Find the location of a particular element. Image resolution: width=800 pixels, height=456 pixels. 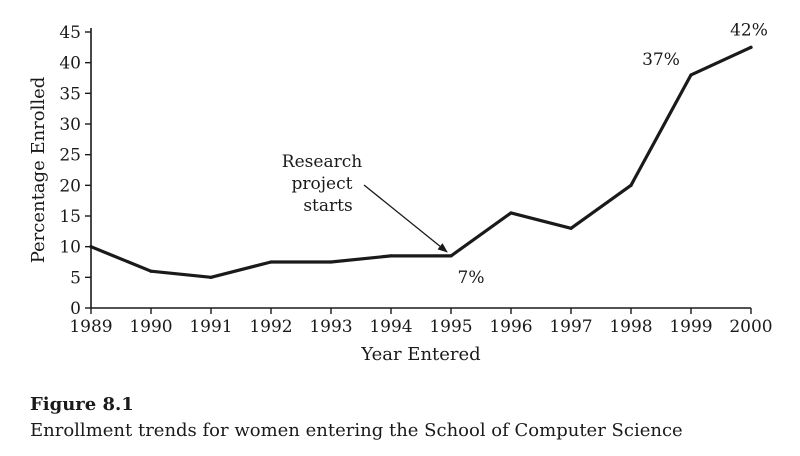

x-tick-label: 1991 is located at coordinates (210, 327).